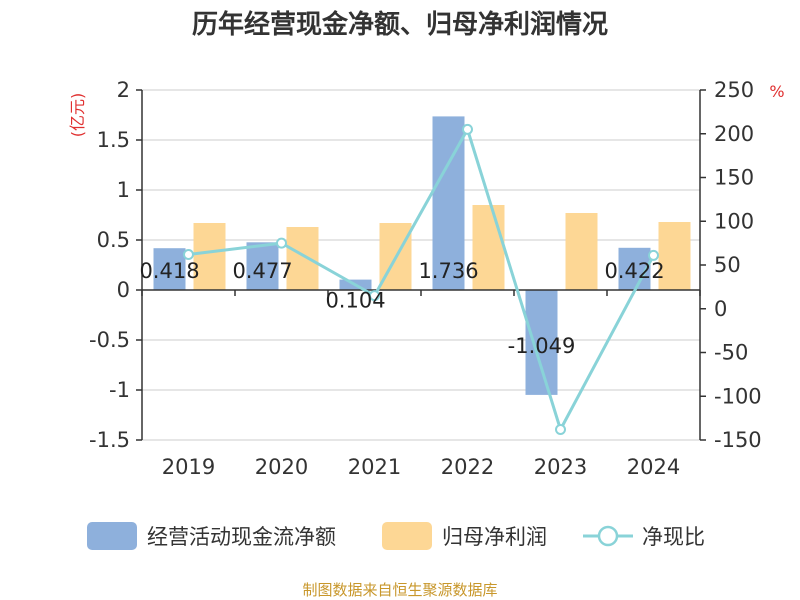 Image resolution: width=800 pixels, height=600 pixels. Describe the element at coordinates (262, 271) in the screenshot. I see `cash-flow-data-label: 0.477` at that location.